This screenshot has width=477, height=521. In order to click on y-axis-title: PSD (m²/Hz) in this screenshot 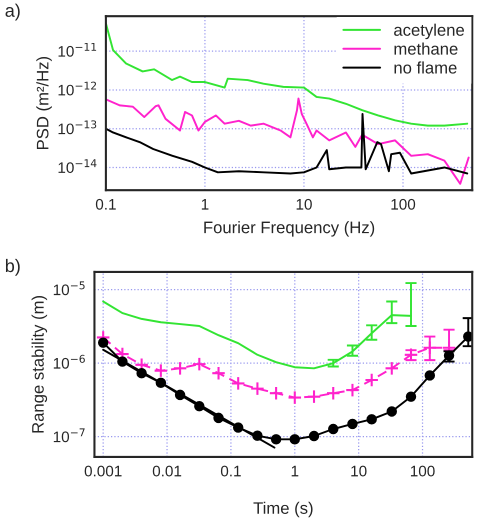, I will do `click(44, 103)`.